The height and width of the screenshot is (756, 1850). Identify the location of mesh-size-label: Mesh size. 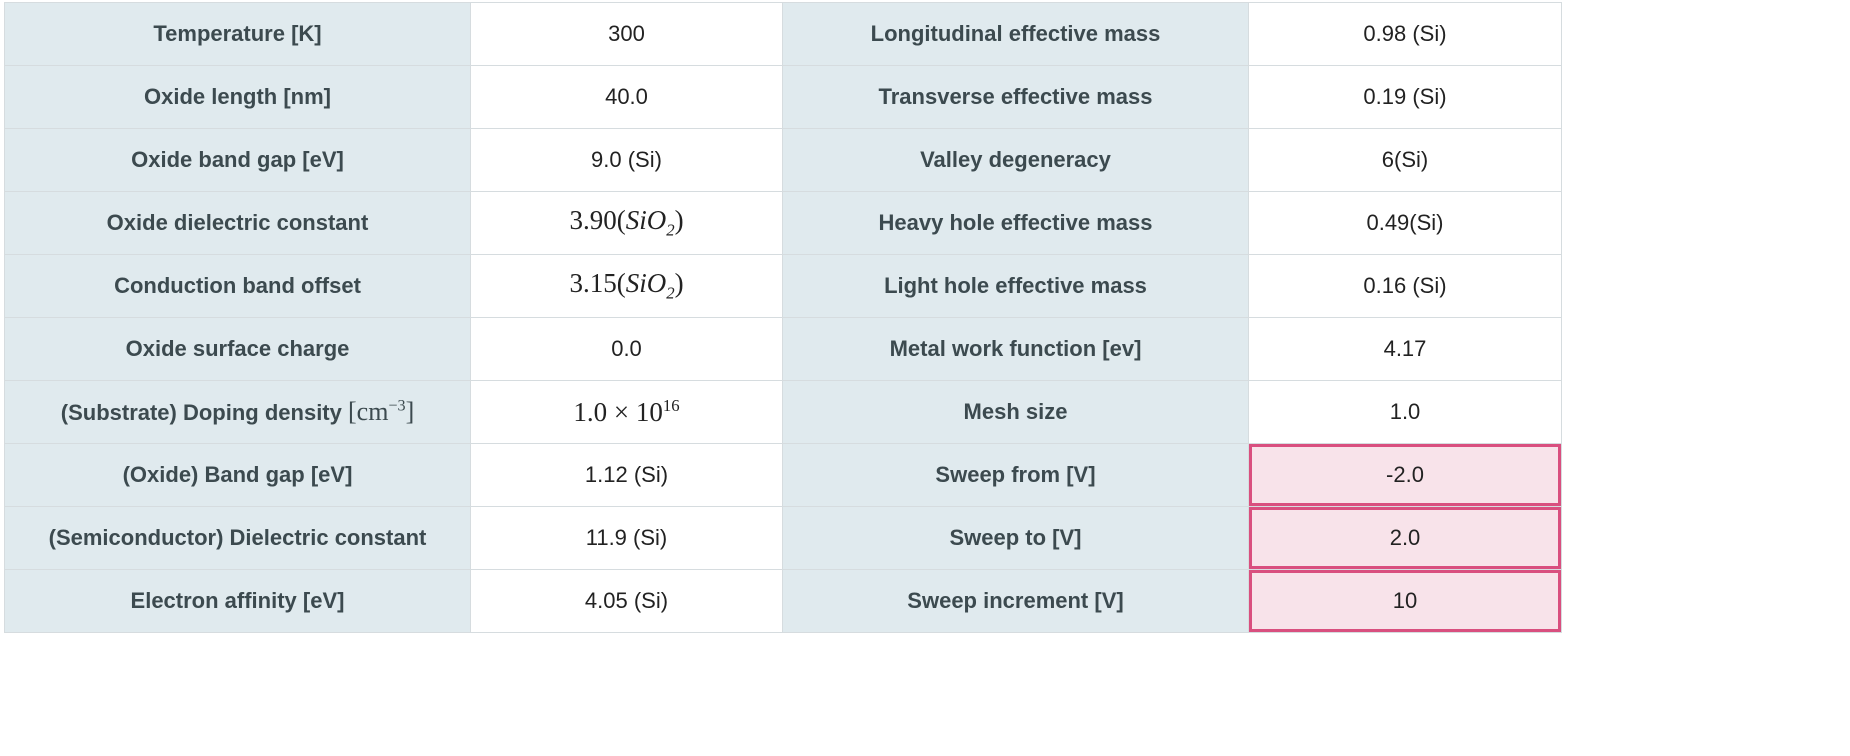
(1015, 412).